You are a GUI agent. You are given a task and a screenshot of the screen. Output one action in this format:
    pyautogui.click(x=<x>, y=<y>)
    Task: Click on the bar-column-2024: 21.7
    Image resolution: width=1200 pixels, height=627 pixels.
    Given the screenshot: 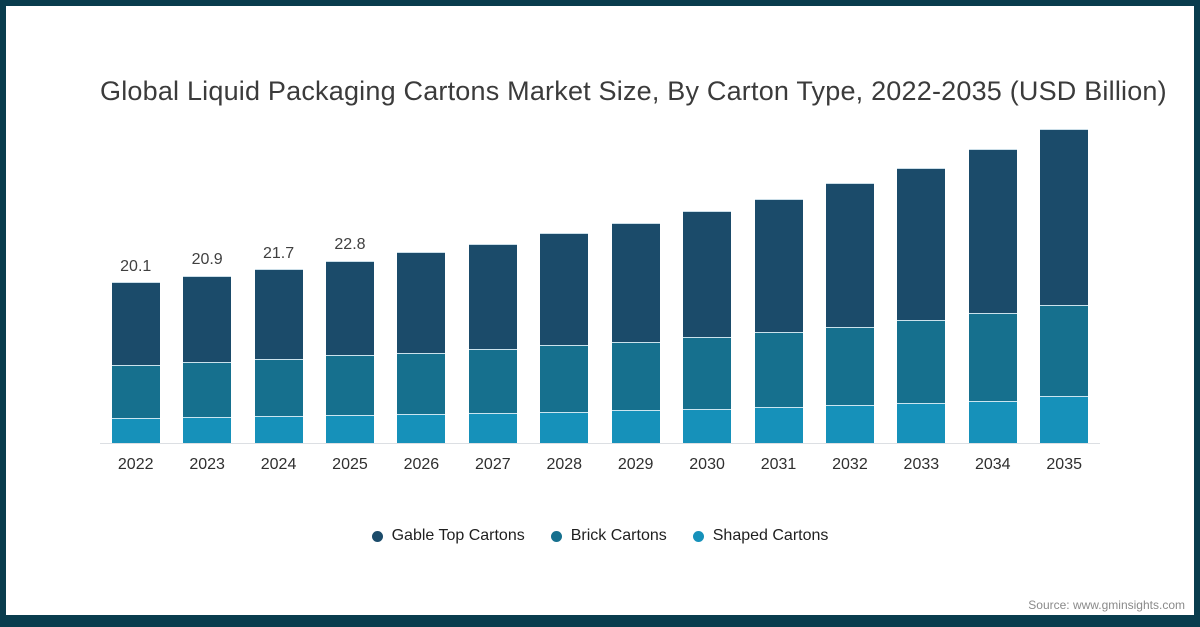 What is the action you would take?
    pyautogui.click(x=278, y=274)
    